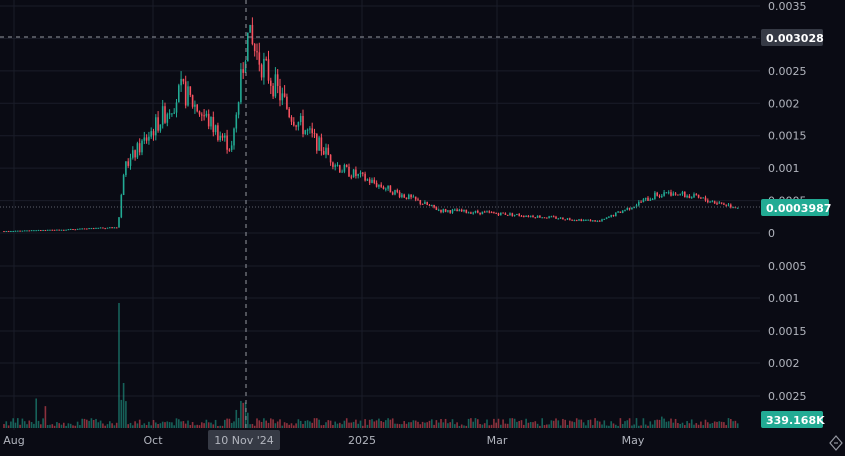 This screenshot has width=845, height=456. What do you see at coordinates (13, 440) in the screenshot?
I see `time-tick-label: Aug` at bounding box center [13, 440].